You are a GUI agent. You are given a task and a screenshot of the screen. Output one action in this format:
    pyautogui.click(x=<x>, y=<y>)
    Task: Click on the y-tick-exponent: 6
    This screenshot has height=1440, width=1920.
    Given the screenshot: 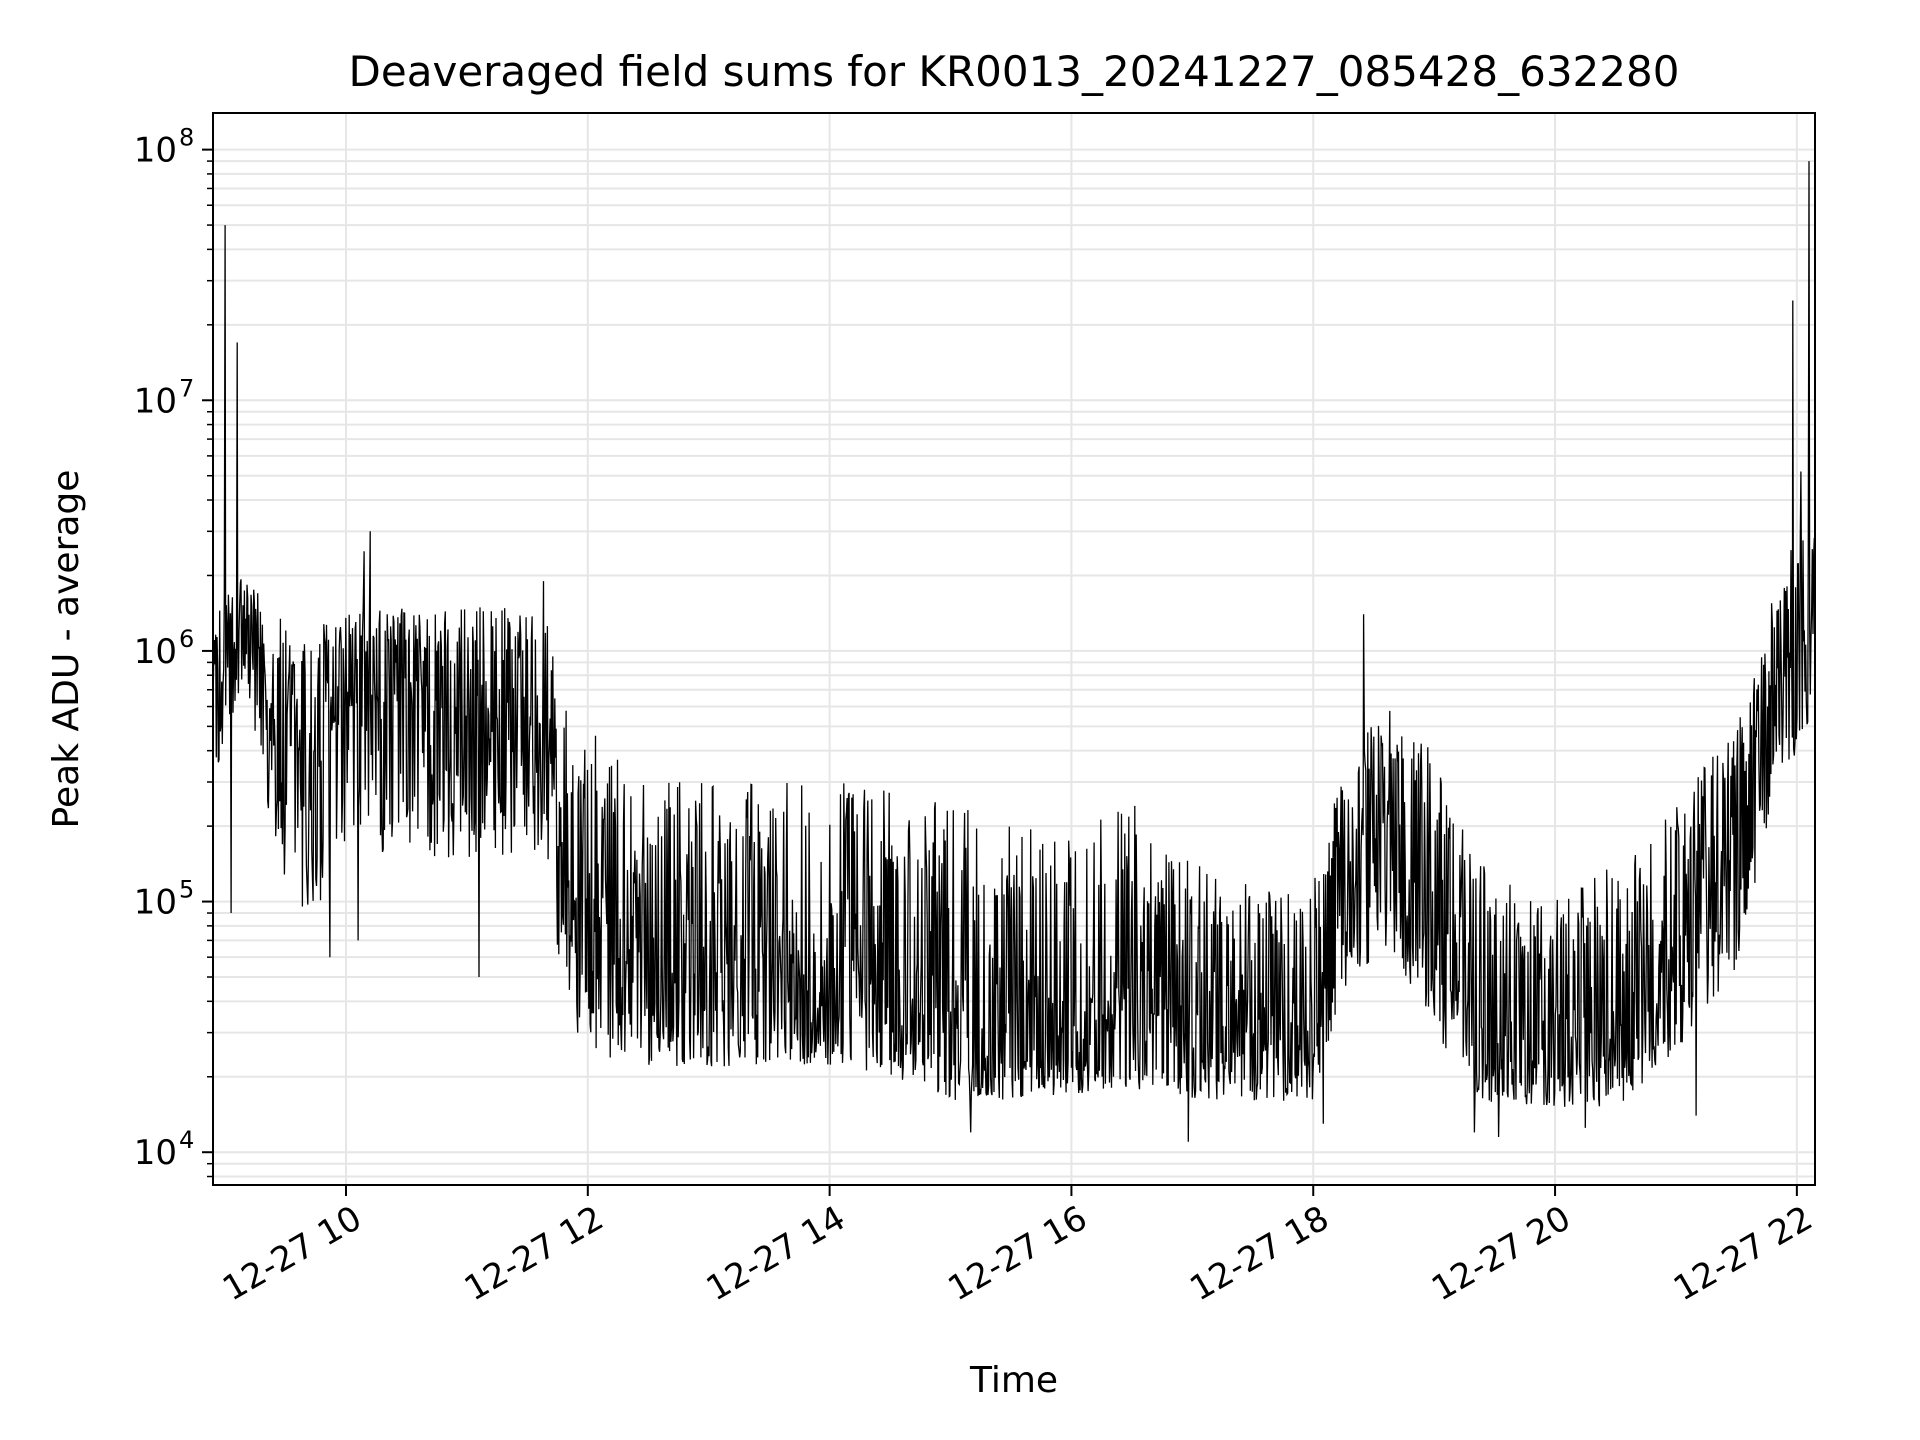 What is the action you would take?
    pyautogui.click(x=186, y=639)
    